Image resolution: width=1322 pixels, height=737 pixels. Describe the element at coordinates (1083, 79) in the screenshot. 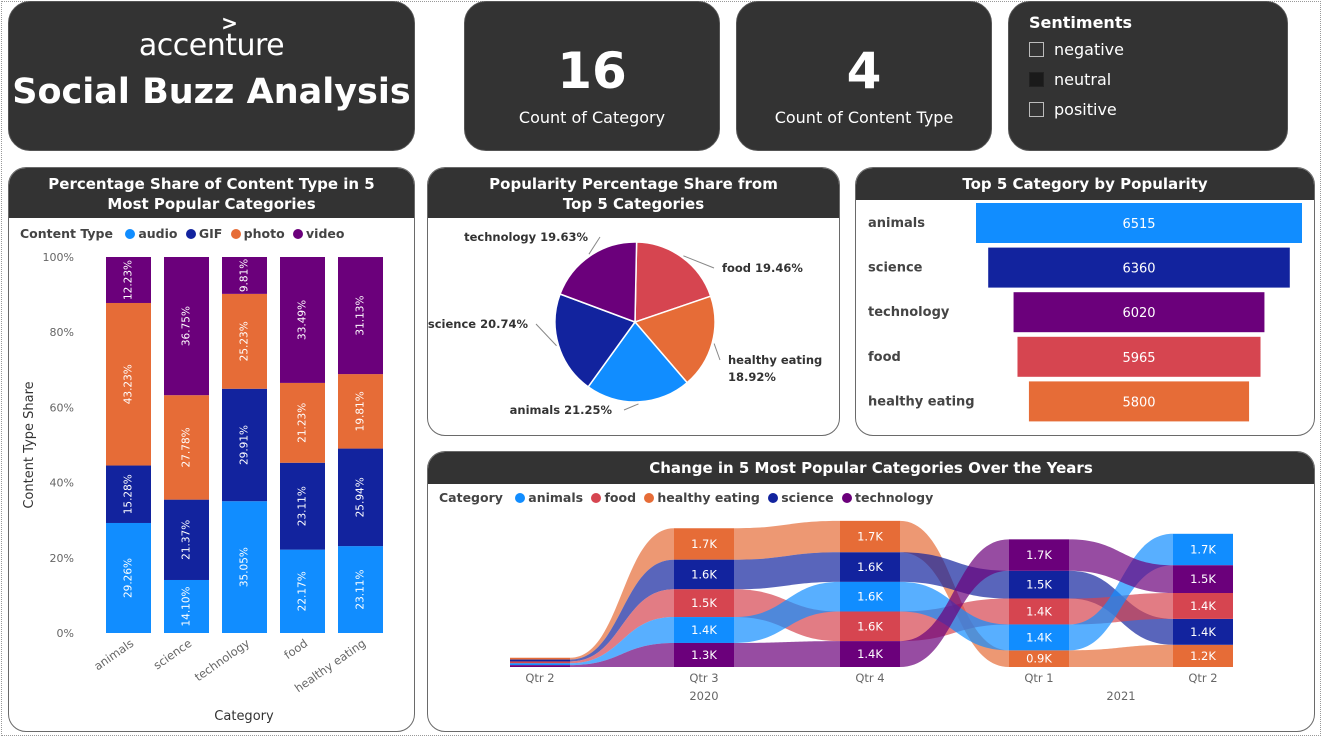

I see `option-label: neutral` at that location.